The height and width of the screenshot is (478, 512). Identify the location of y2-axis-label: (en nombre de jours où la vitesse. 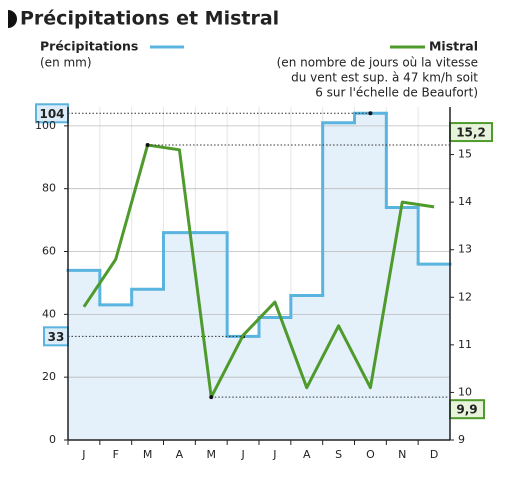
(377, 63).